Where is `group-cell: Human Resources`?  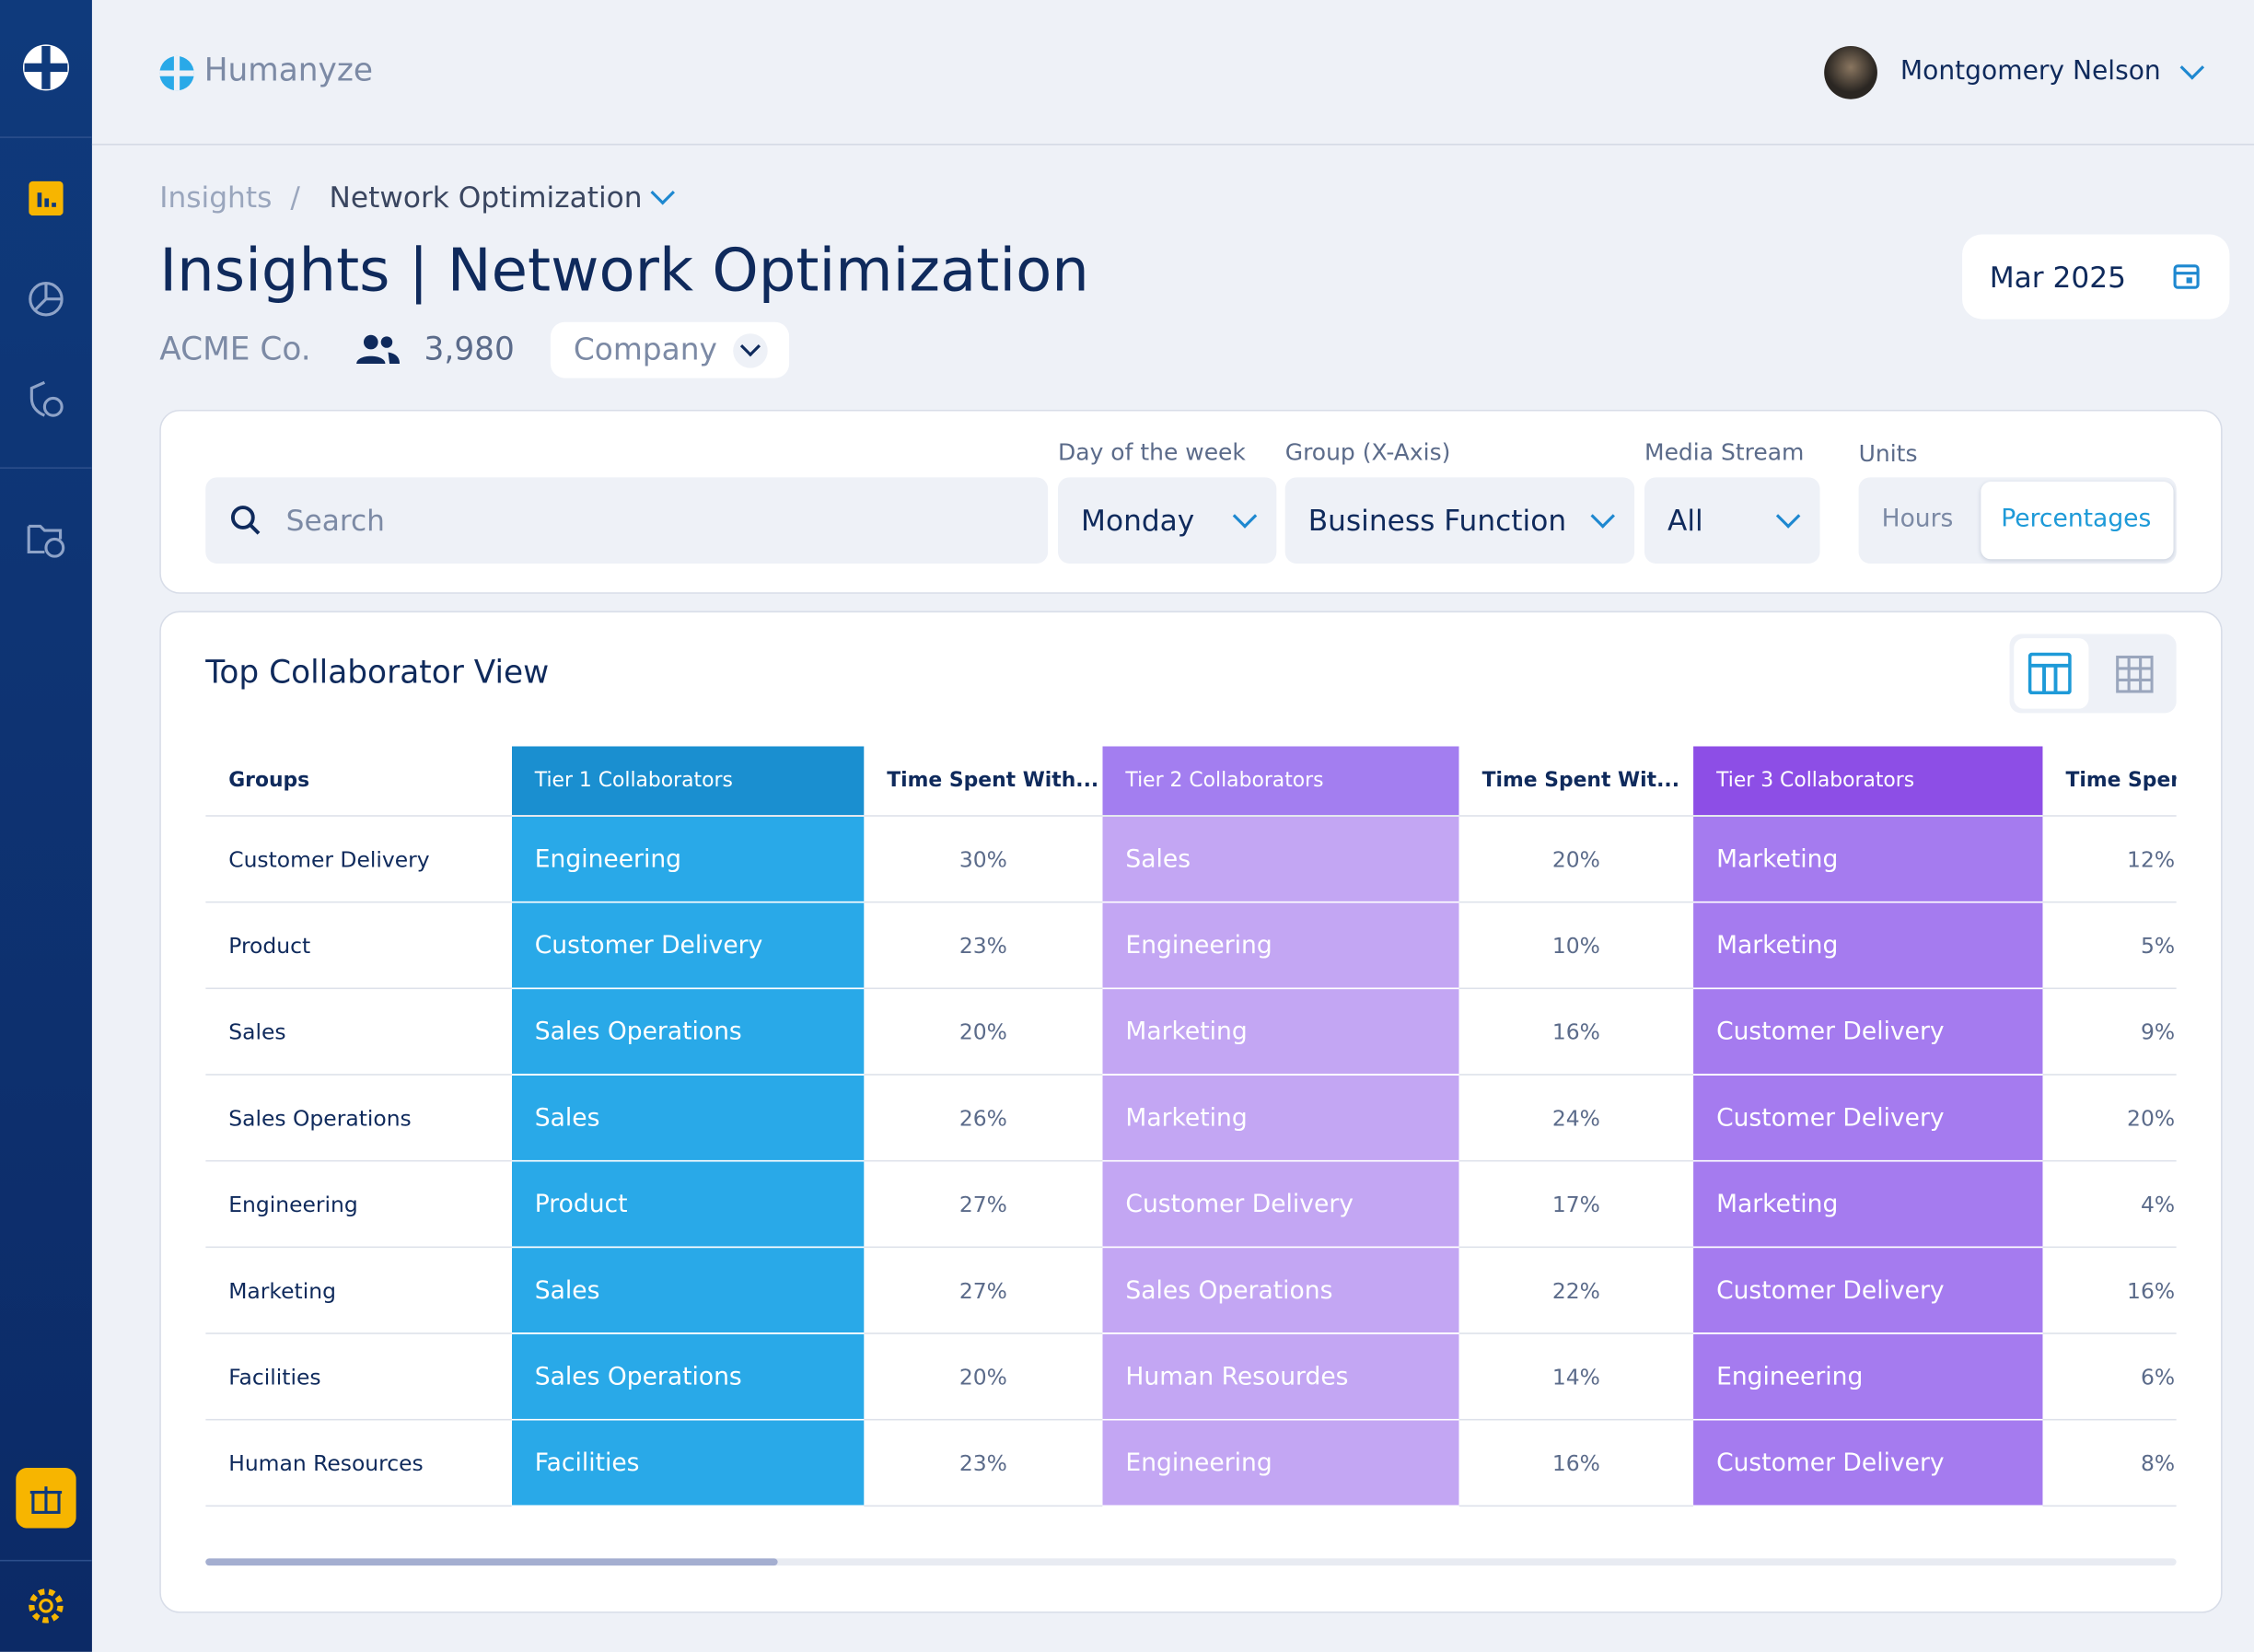
group-cell: Human Resources is located at coordinates (358, 1463).